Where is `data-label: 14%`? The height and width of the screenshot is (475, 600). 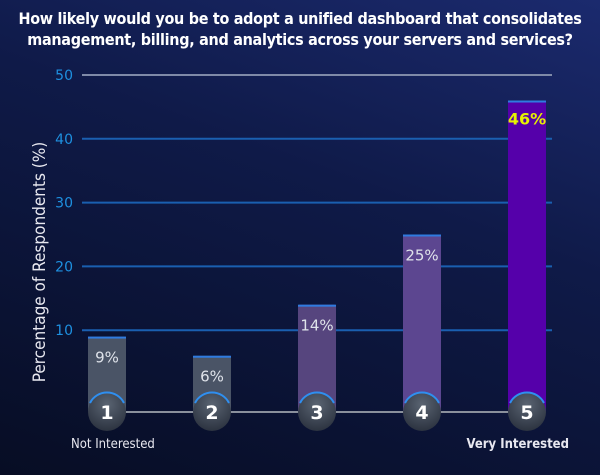
data-label: 14% is located at coordinates (316, 326).